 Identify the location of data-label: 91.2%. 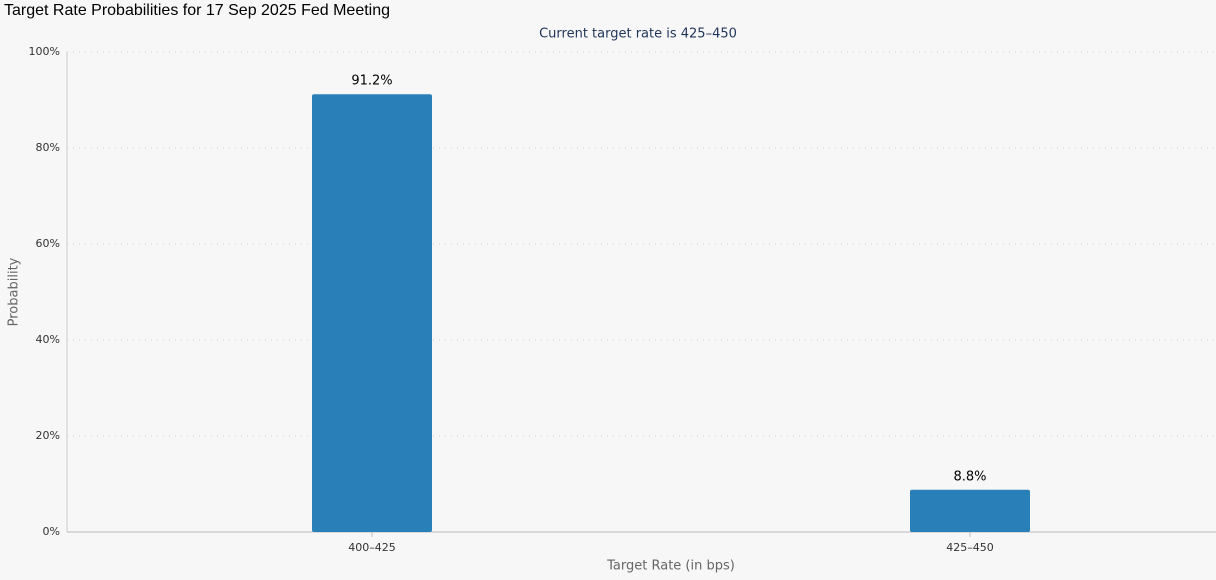
(371, 81).